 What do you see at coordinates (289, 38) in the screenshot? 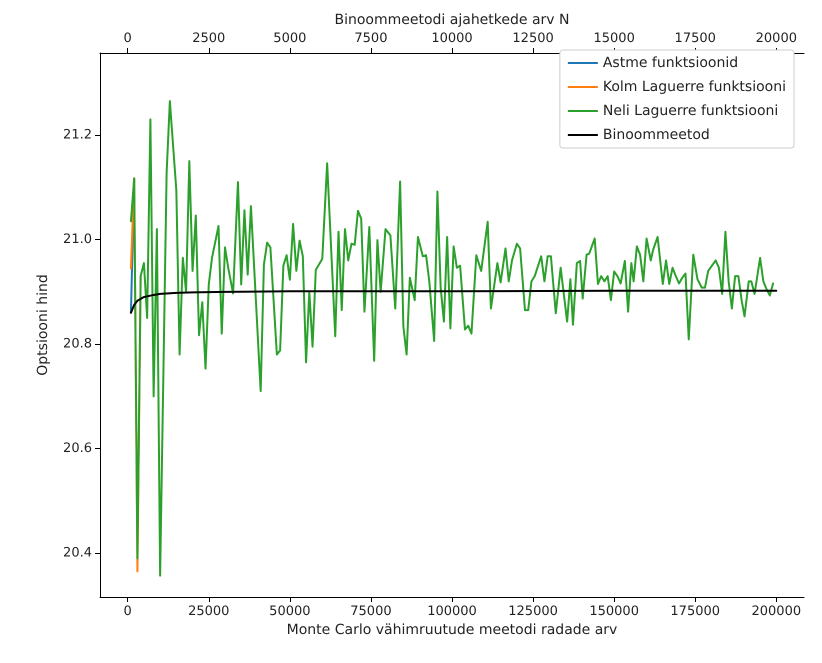
I see `x2-tick-label: 5000` at bounding box center [289, 38].